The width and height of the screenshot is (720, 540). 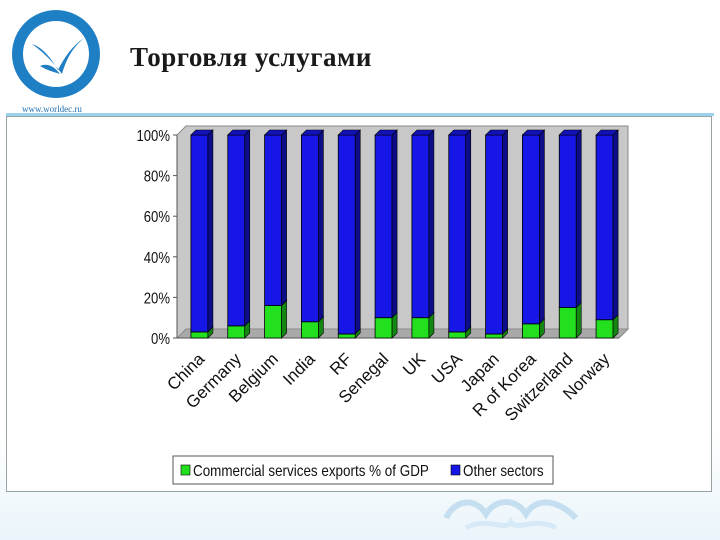 What do you see at coordinates (299, 369) in the screenshot?
I see `x-tick-label: India` at bounding box center [299, 369].